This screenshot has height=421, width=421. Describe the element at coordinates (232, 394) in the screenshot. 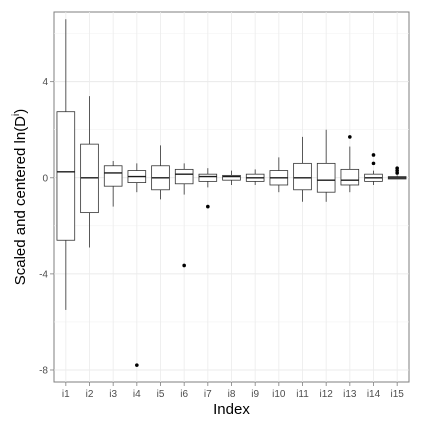

I see `x-tick-label: i8` at that location.